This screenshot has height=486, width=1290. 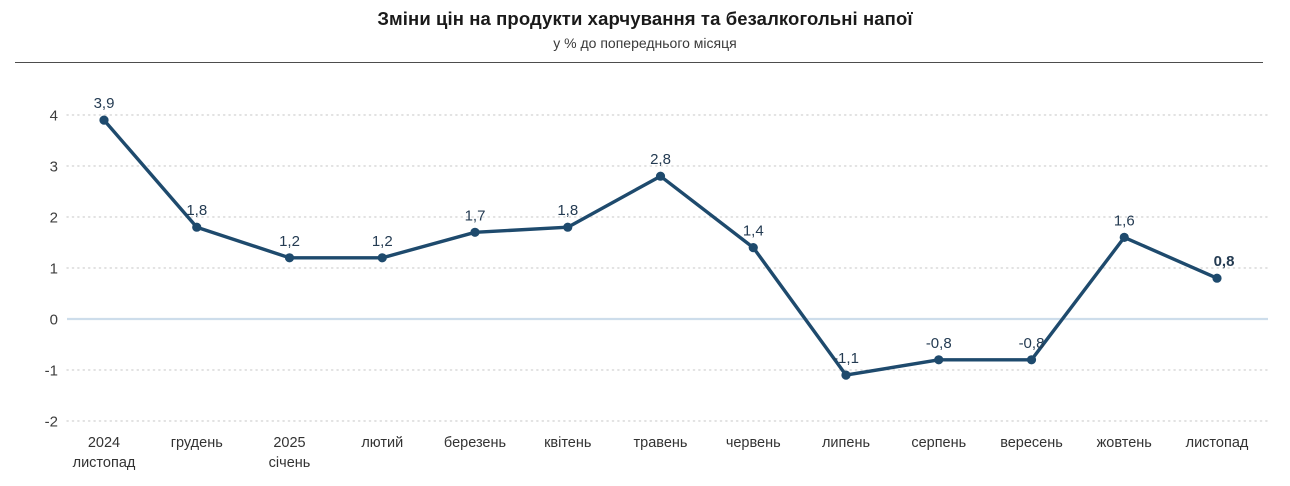 I want to click on data-point-label: 1,7, so click(x=475, y=215).